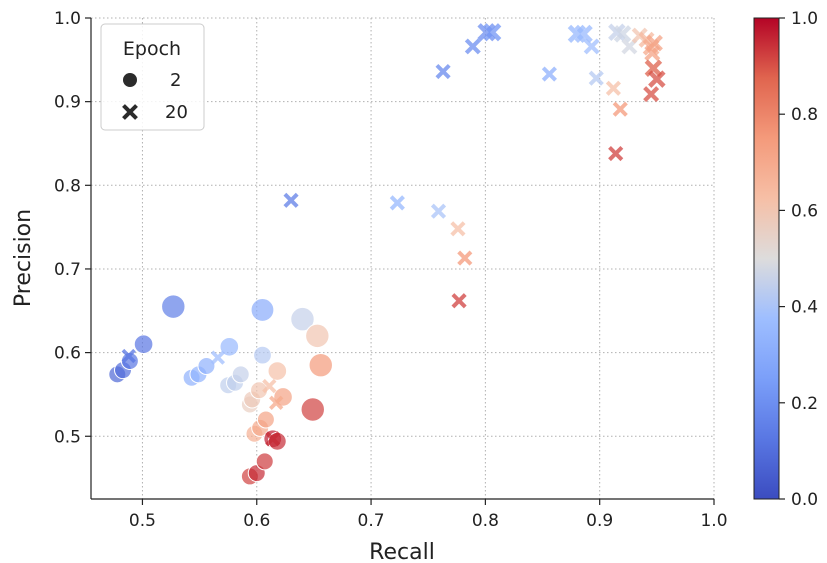 The width and height of the screenshot is (827, 563). Describe the element at coordinates (599, 521) in the screenshot. I see `x-tick-label-4: 0.9` at that location.